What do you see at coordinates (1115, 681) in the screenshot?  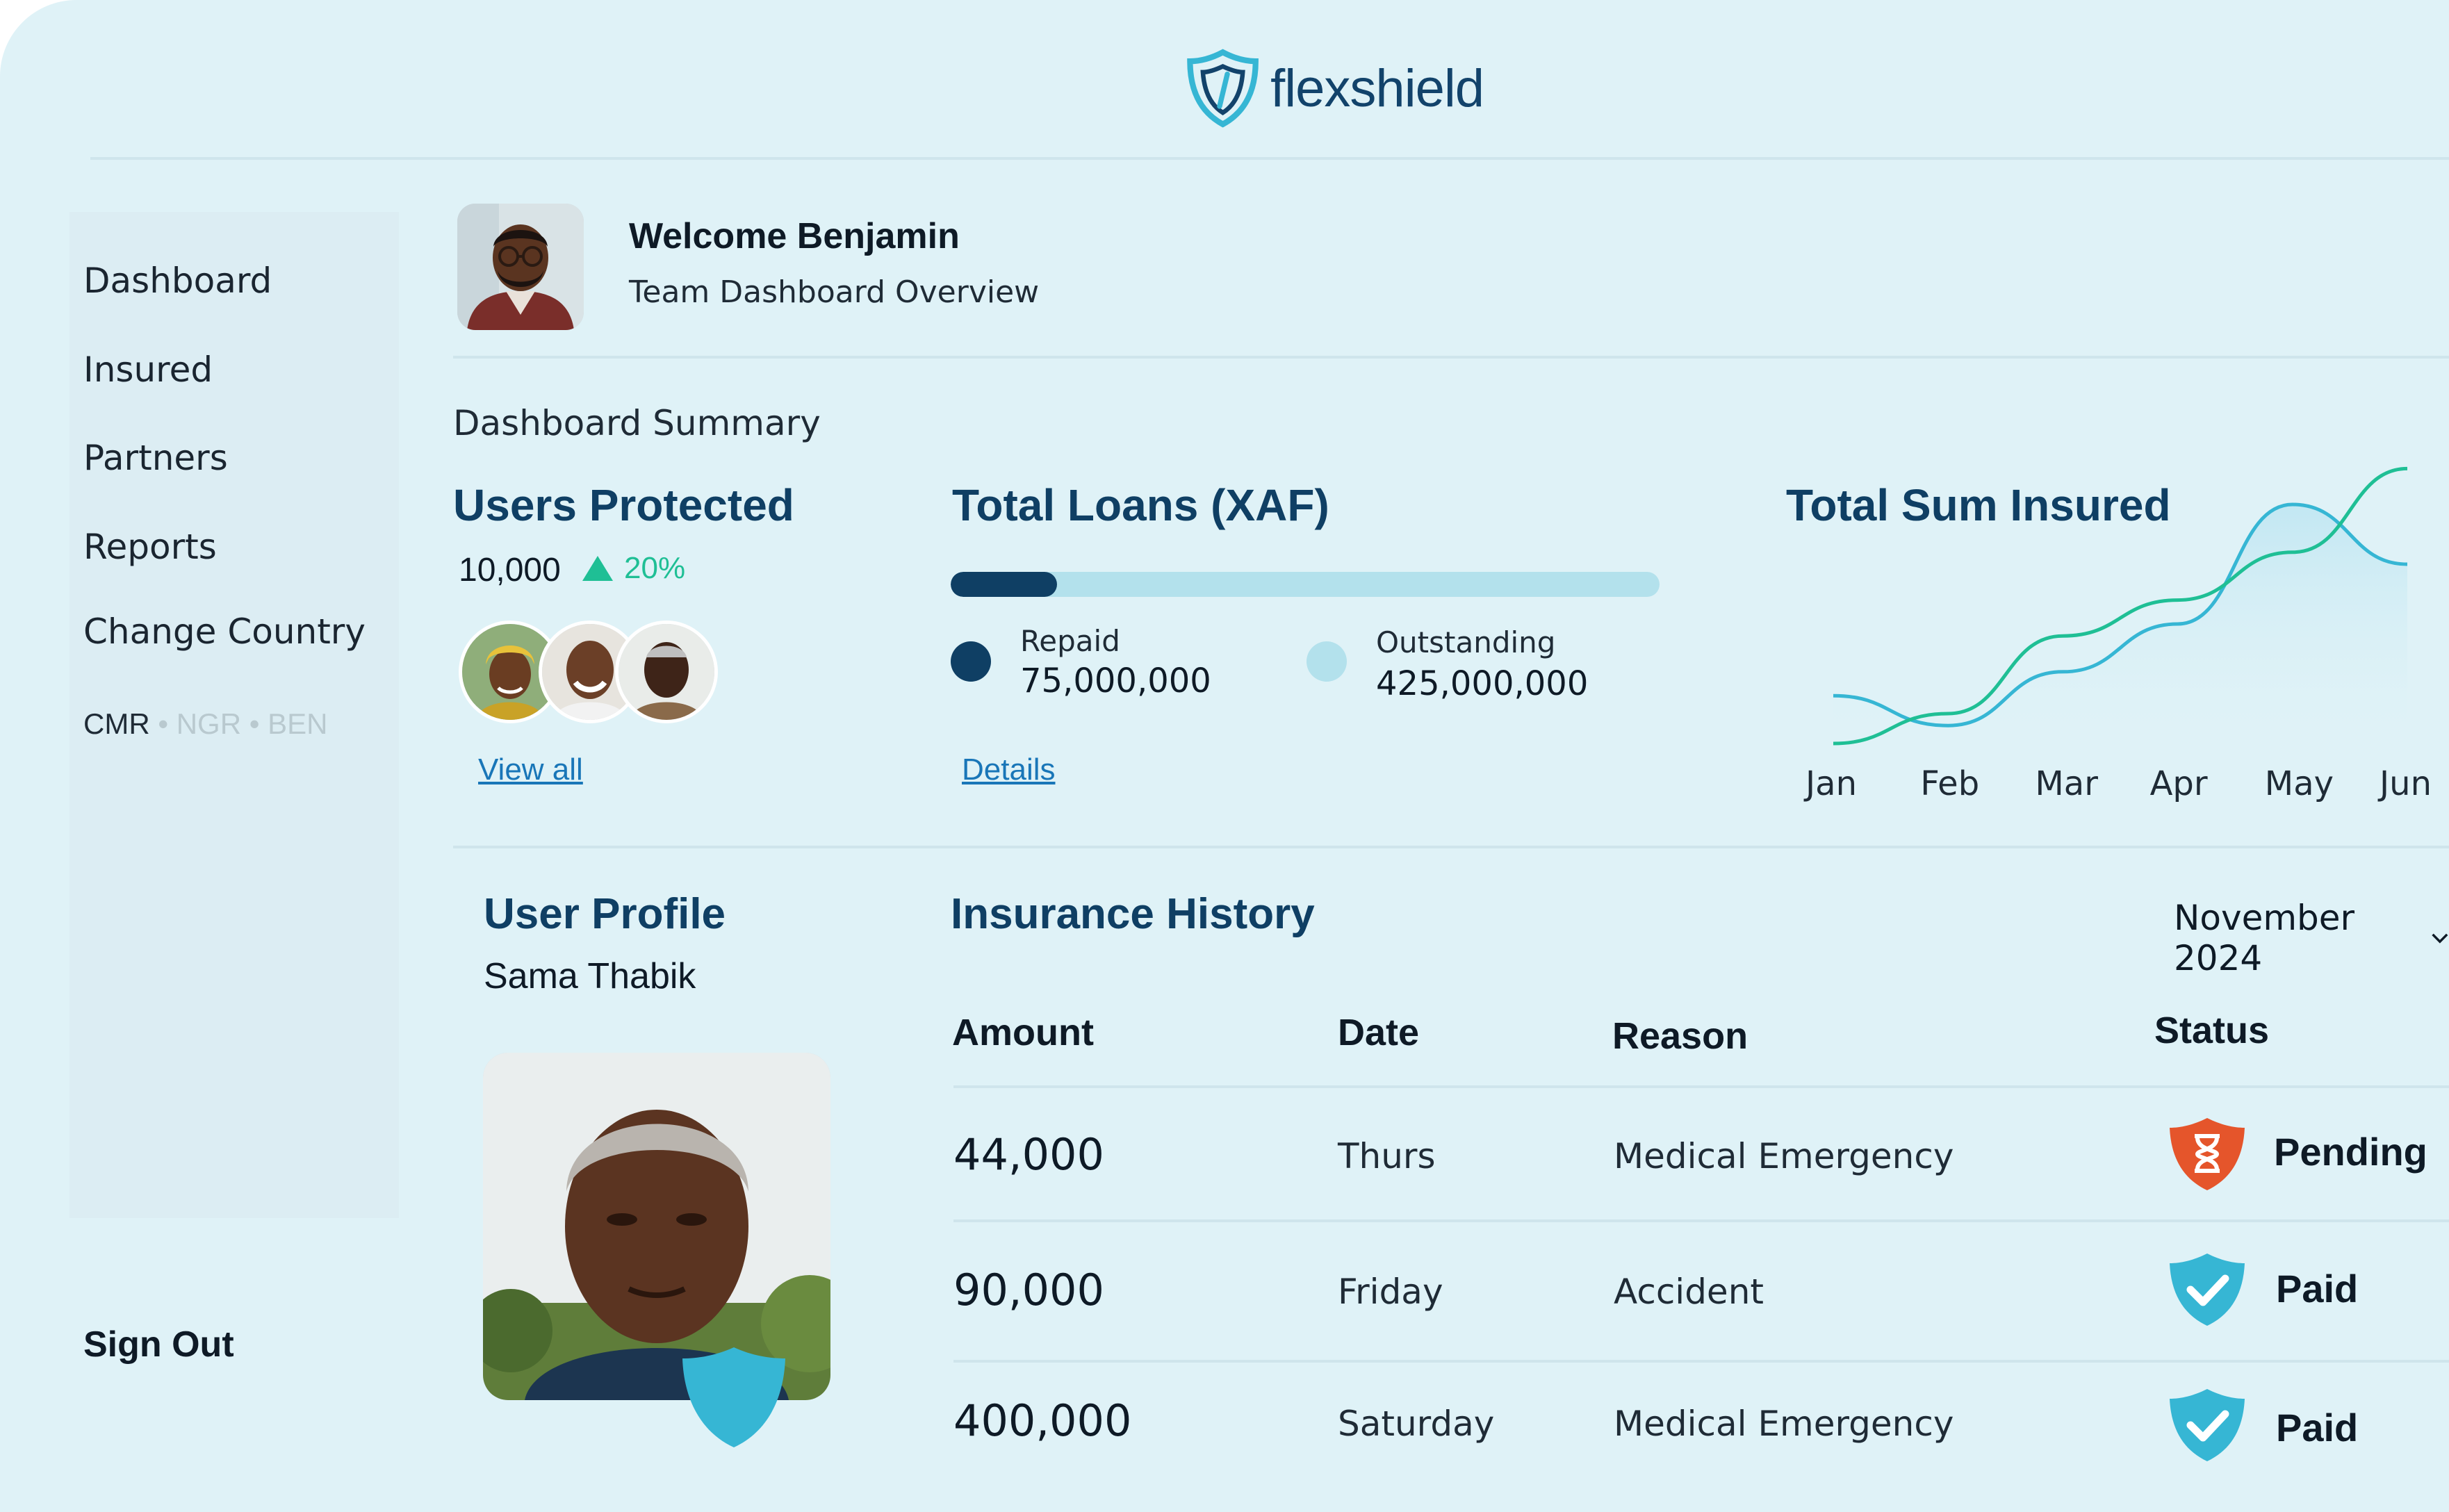 I see `repaid-value: 75,000,000` at bounding box center [1115, 681].